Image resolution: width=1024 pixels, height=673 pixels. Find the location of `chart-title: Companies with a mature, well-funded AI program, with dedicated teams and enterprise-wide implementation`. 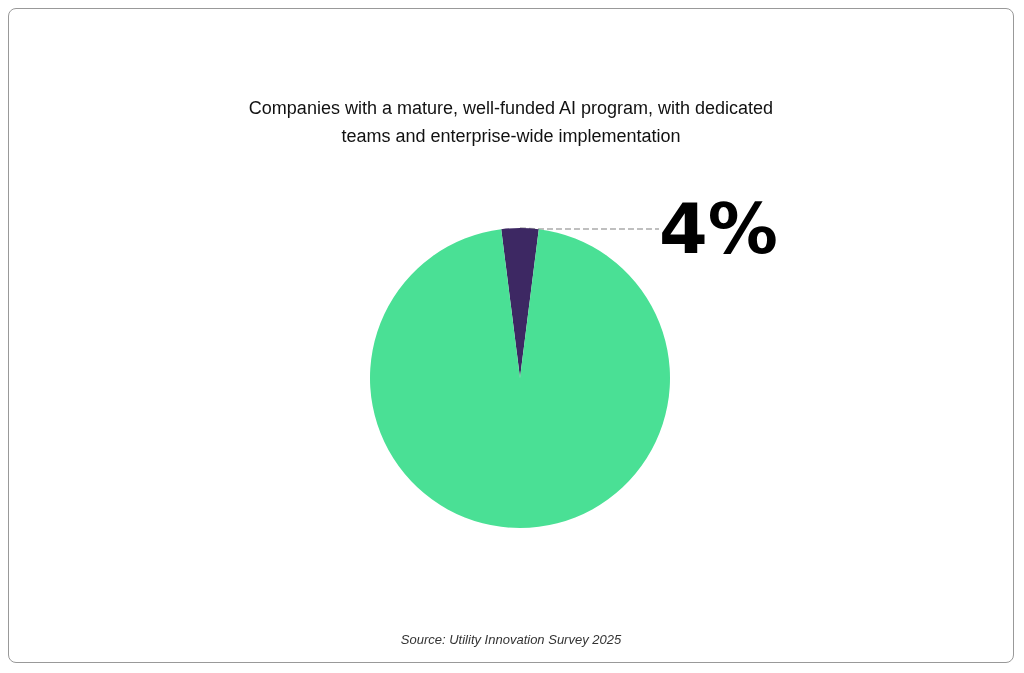

chart-title: Companies with a mature, well-funded AI program, with dedicated teams and enterprise-wide implementation is located at coordinates (511, 122).